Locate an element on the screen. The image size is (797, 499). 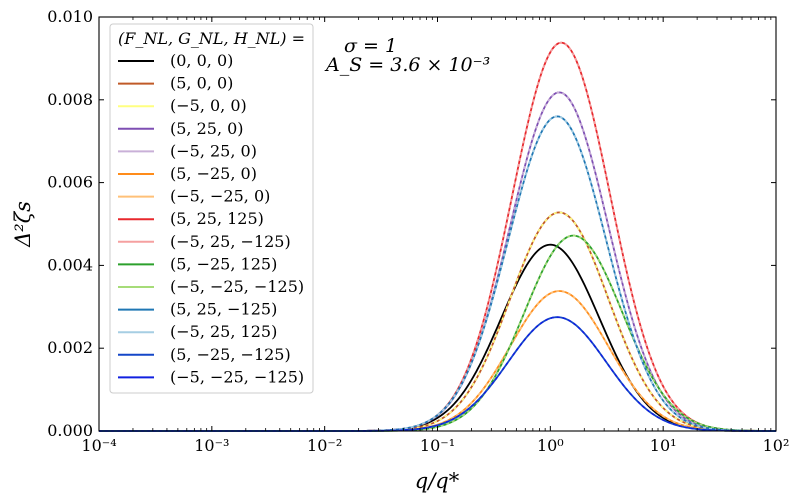
legend-entry-label: (5, 25, 0) is located at coordinates (207, 128).